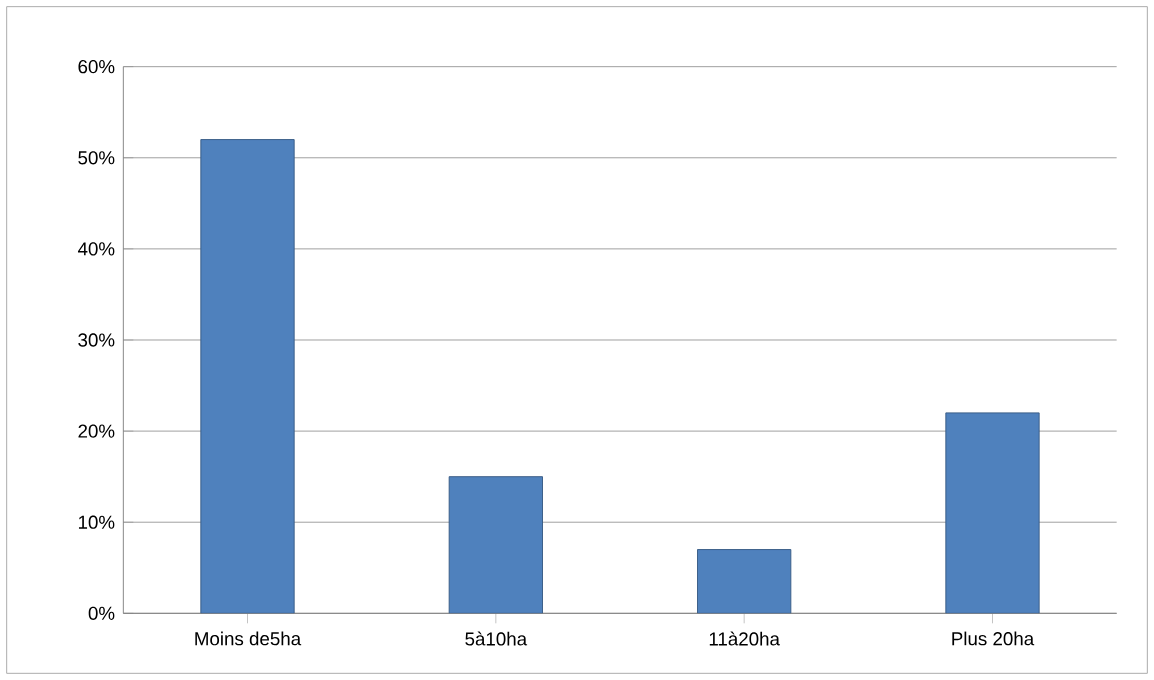 Image resolution: width=1154 pixels, height=680 pixels. Describe the element at coordinates (496, 638) in the screenshot. I see `x-tick-label: 5à10ha` at that location.